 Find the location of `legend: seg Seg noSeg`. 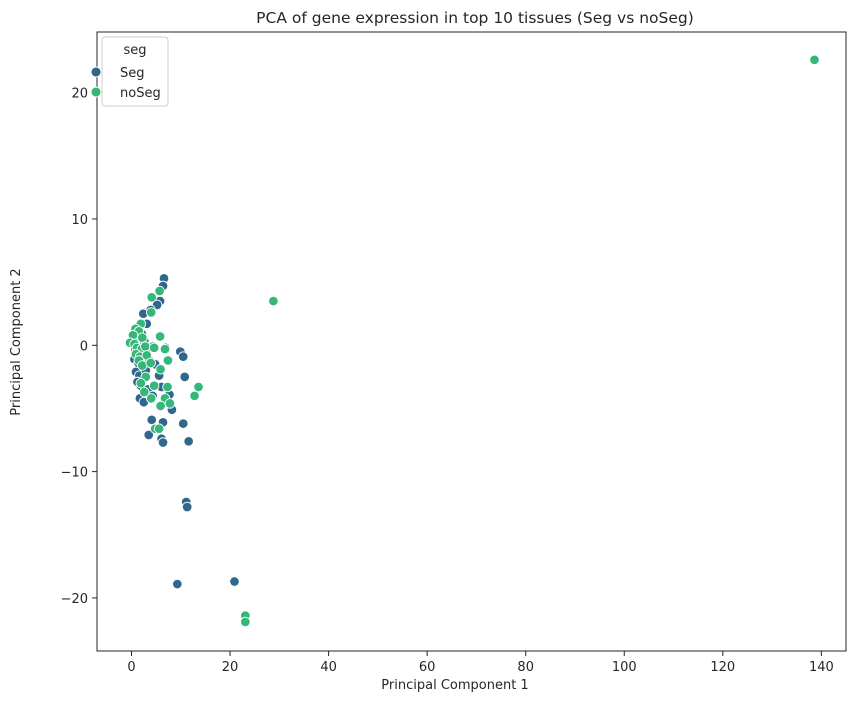

legend: seg Seg noSeg is located at coordinates (129, 71).